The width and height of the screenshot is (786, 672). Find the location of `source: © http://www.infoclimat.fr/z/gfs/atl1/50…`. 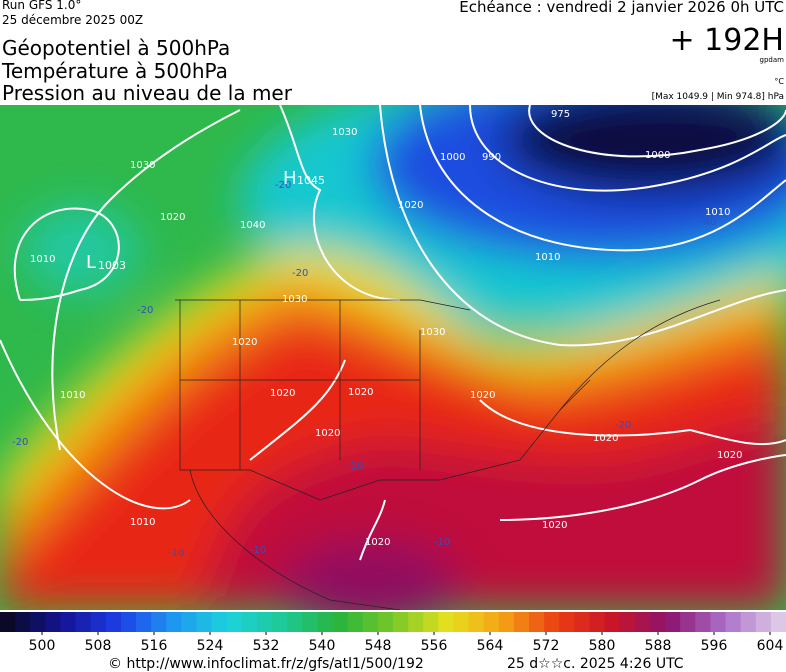

source: © http://www.infoclimat.fr/z/gfs/atl1/50… is located at coordinates (266, 664).